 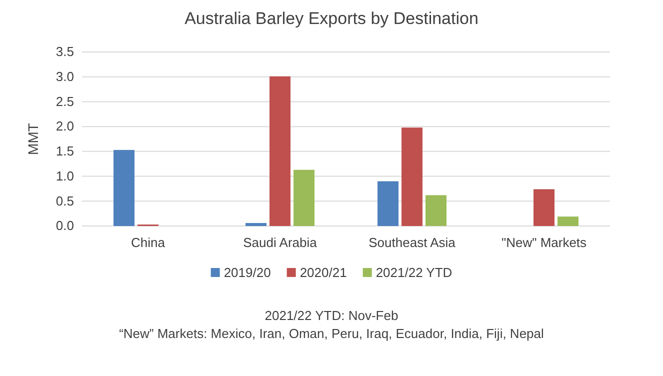 I want to click on legend-label: 2021/22 YTD, so click(x=414, y=272).